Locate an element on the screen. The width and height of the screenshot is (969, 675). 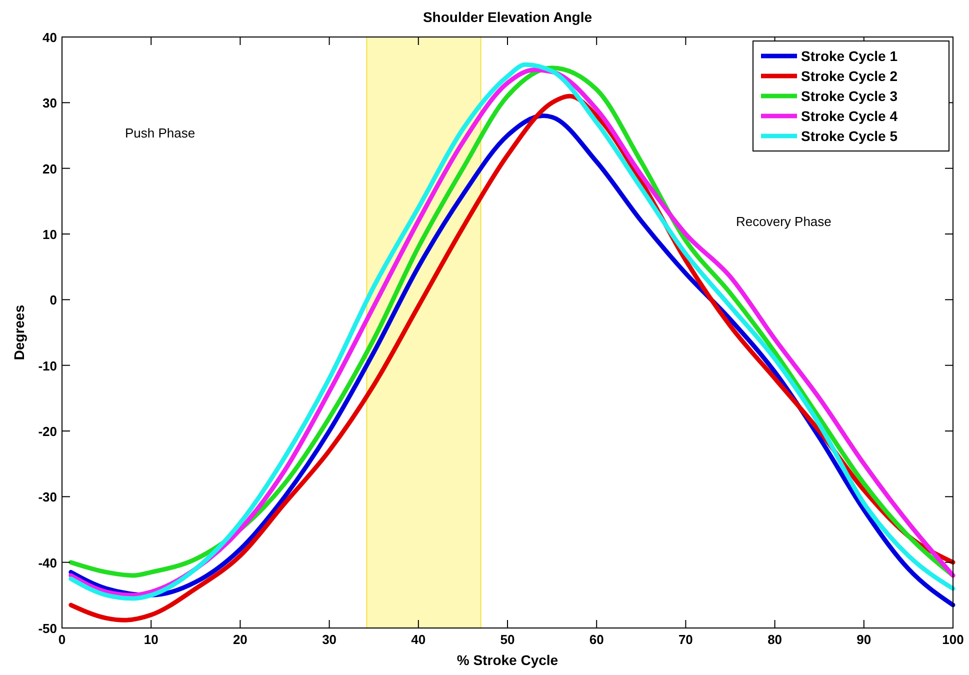
x-tick-label: 80 is located at coordinates (775, 639).